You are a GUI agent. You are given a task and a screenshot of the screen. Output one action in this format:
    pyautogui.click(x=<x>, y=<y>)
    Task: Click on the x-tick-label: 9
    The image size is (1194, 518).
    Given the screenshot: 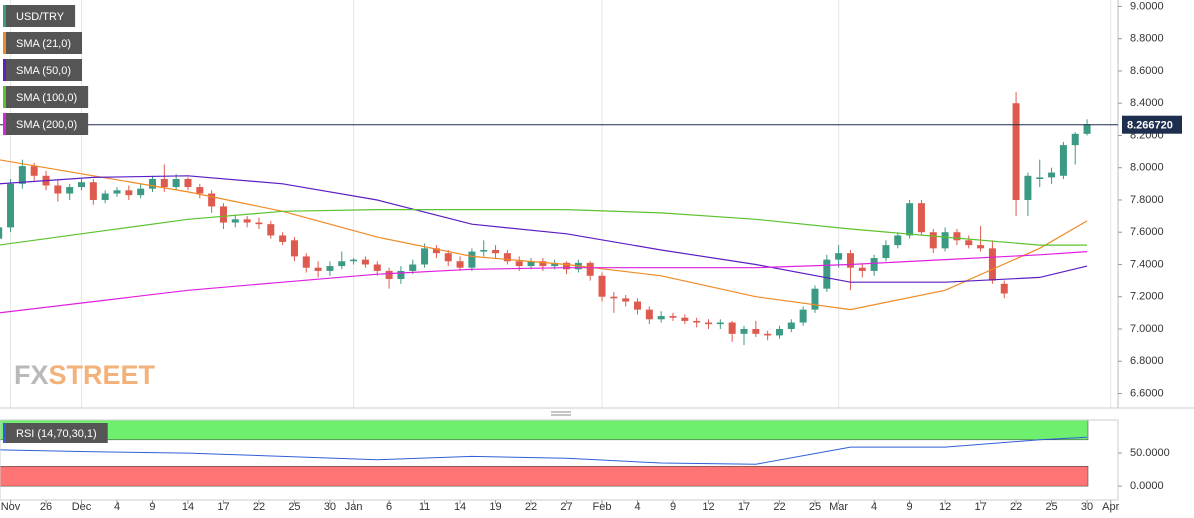 What is the action you would take?
    pyautogui.click(x=910, y=507)
    